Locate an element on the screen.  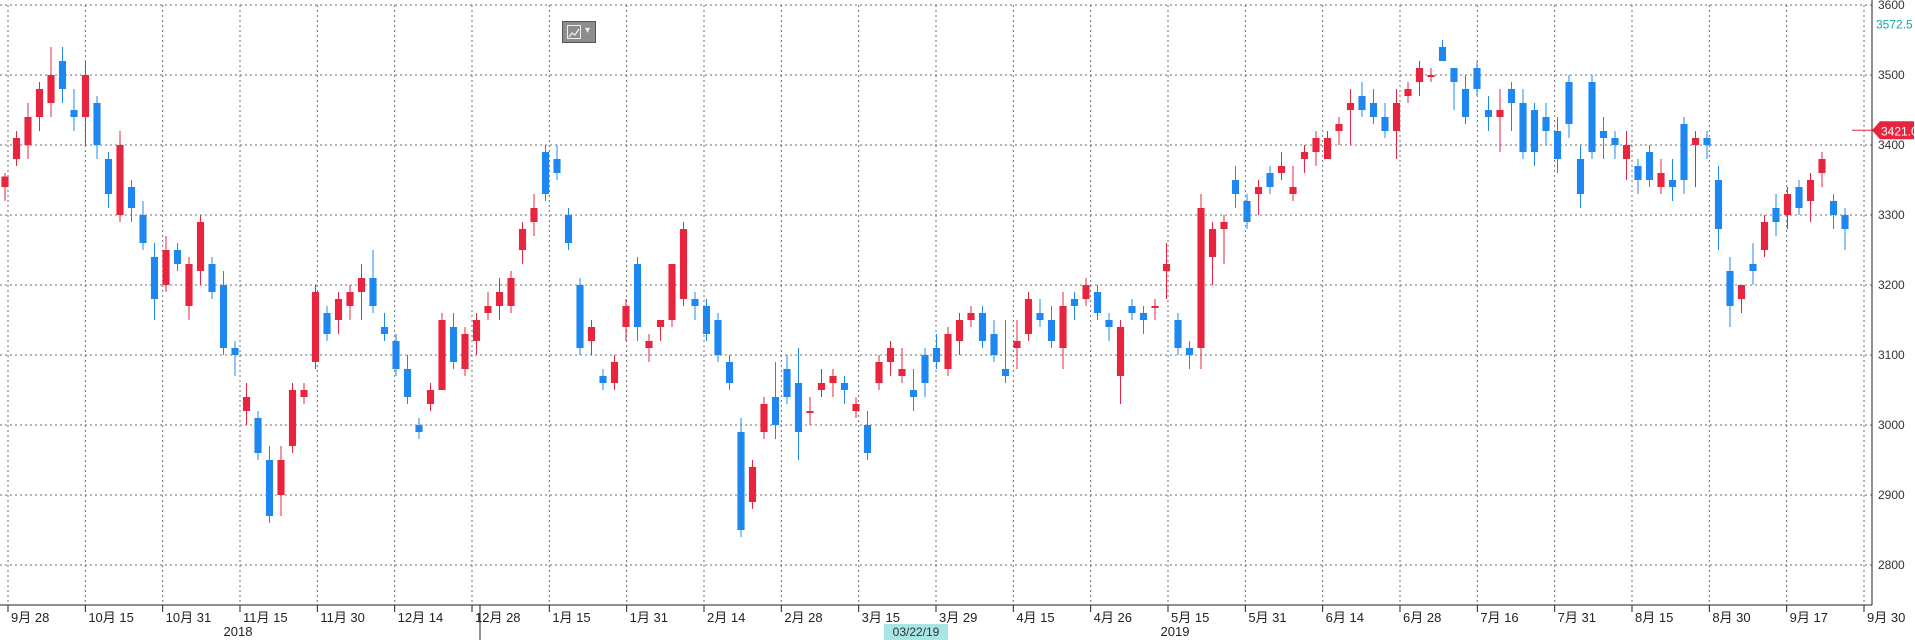
date-tick-label: 5月 15 is located at coordinates (1190, 617).